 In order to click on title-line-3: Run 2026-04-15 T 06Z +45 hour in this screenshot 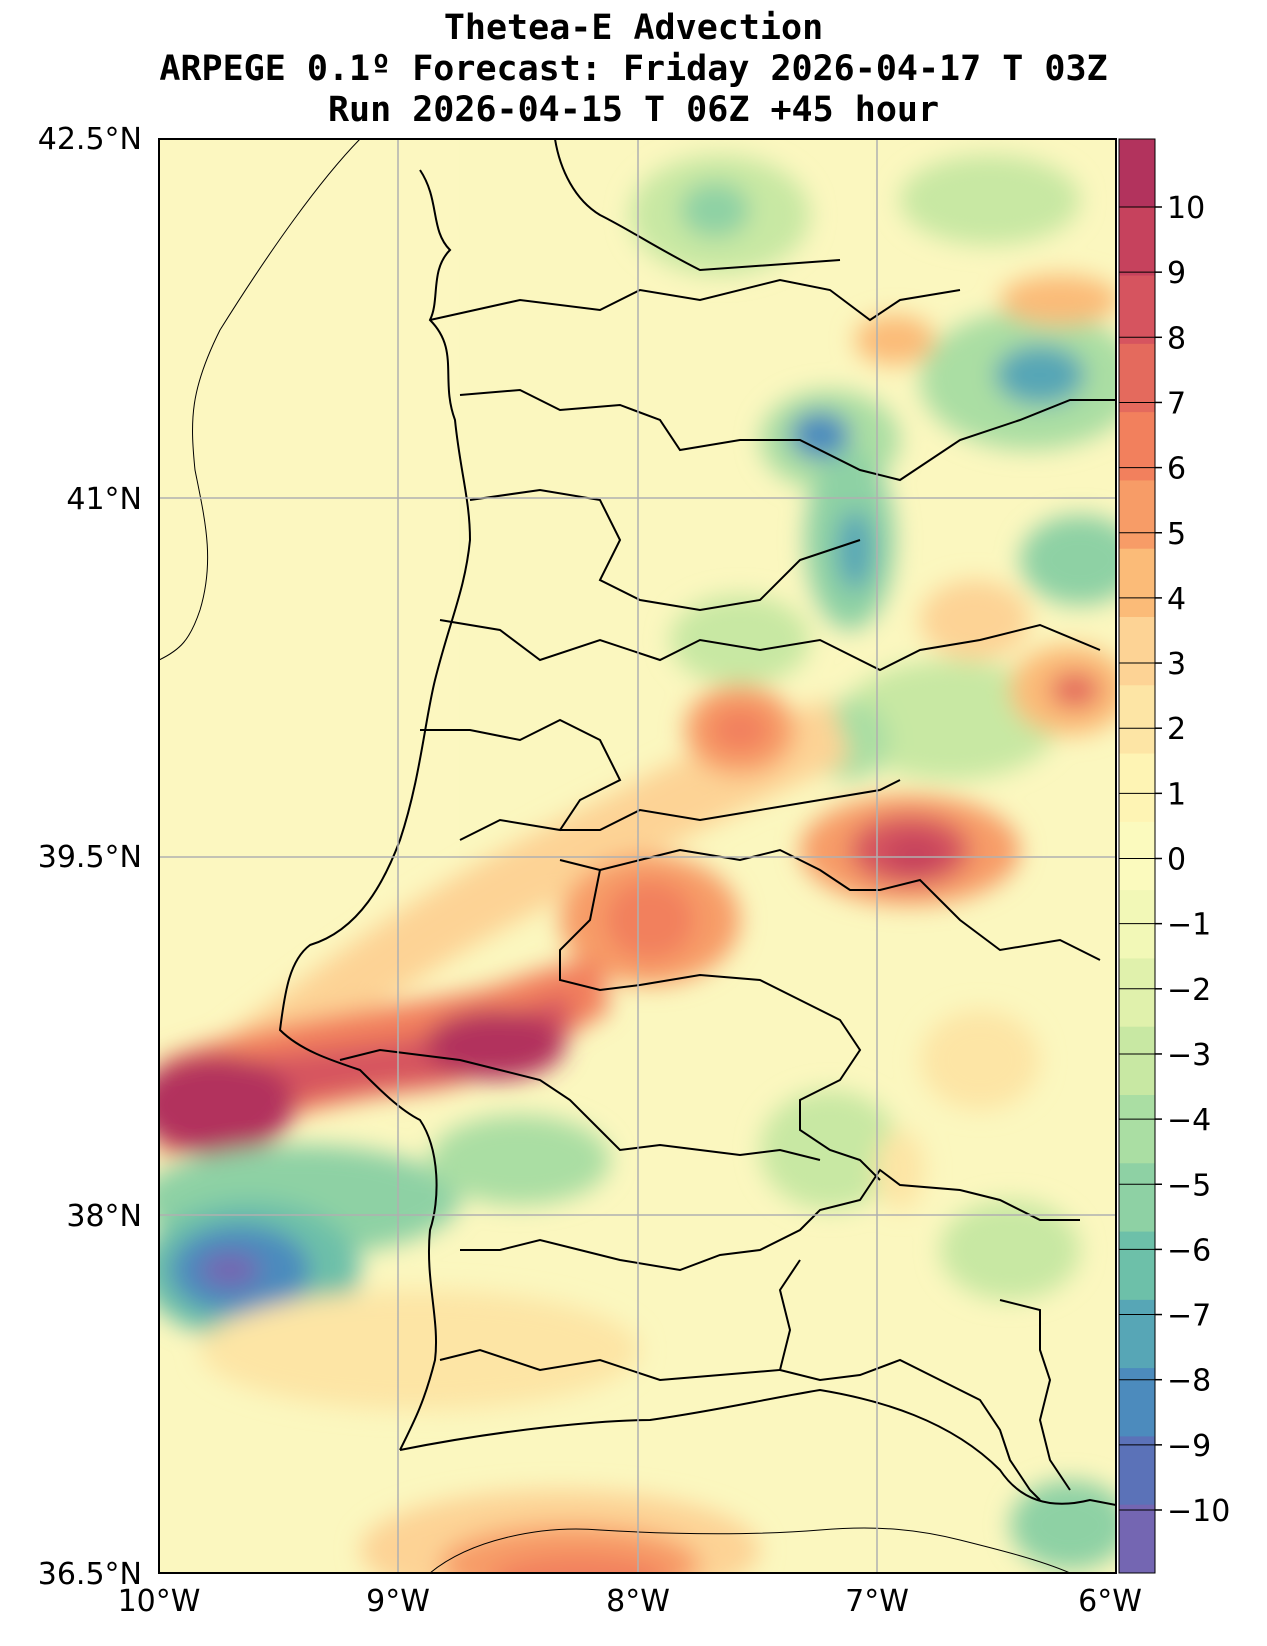, I will do `click(633, 110)`.